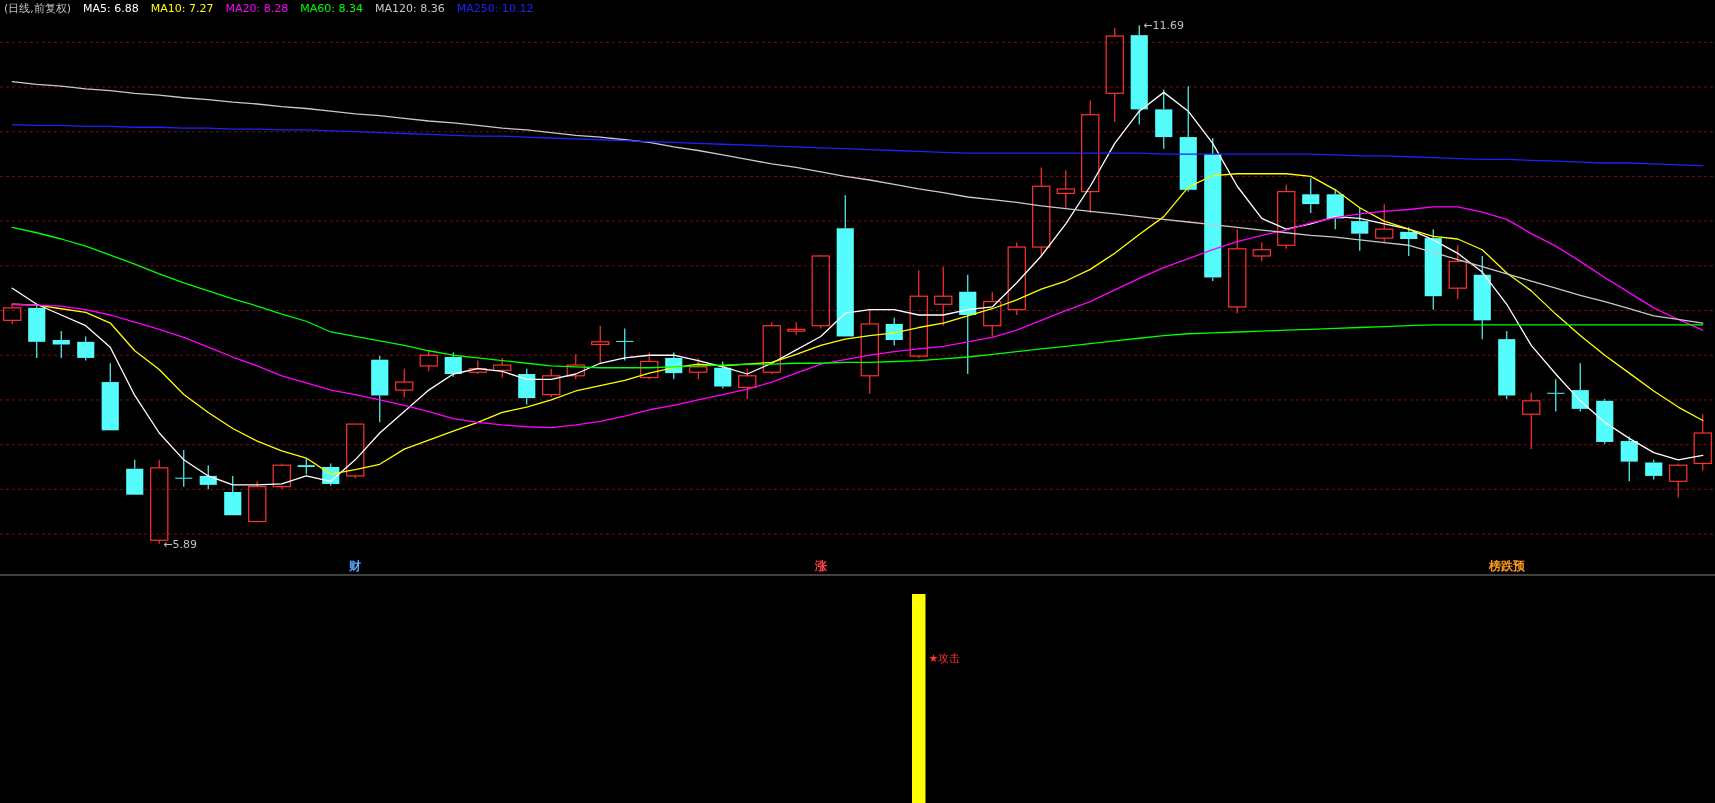 This screenshot has height=803, width=1715. What do you see at coordinates (820, 566) in the screenshot?
I see `text: 涨` at bounding box center [820, 566].